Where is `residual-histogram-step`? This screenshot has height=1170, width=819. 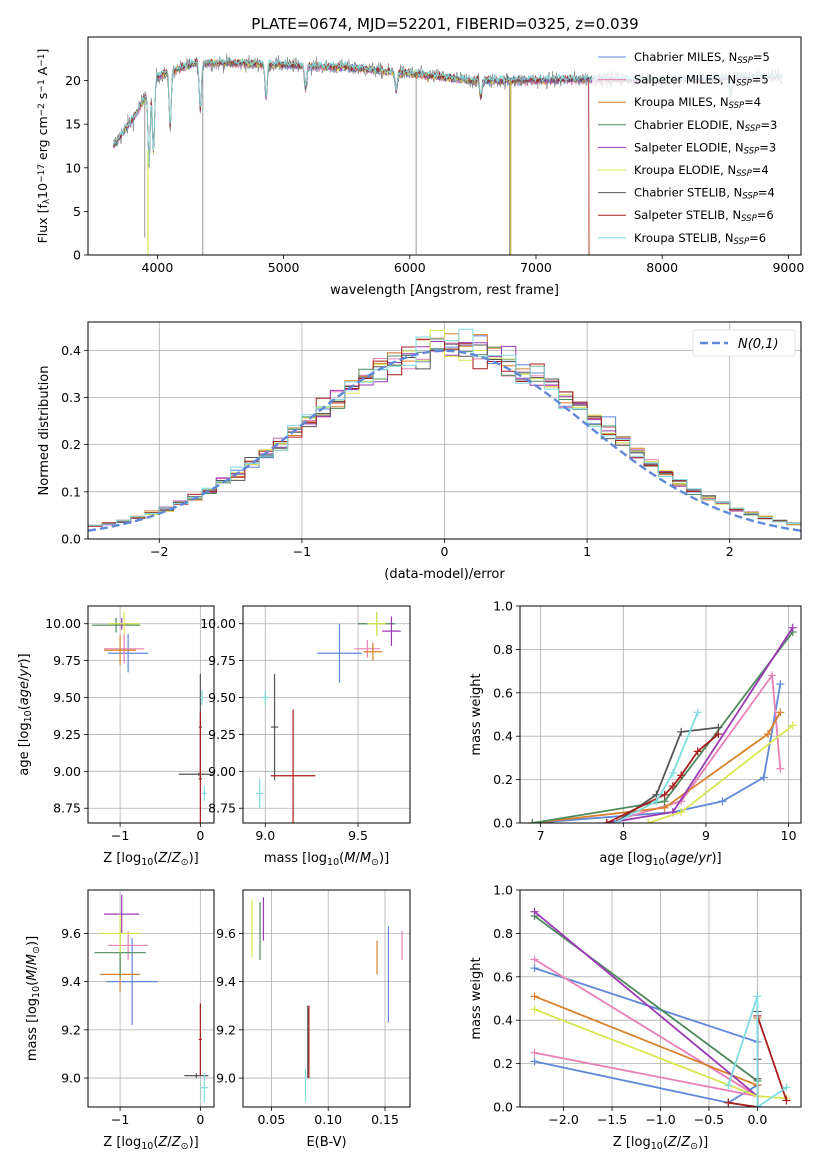 residual-histogram-step is located at coordinates (444, 428).